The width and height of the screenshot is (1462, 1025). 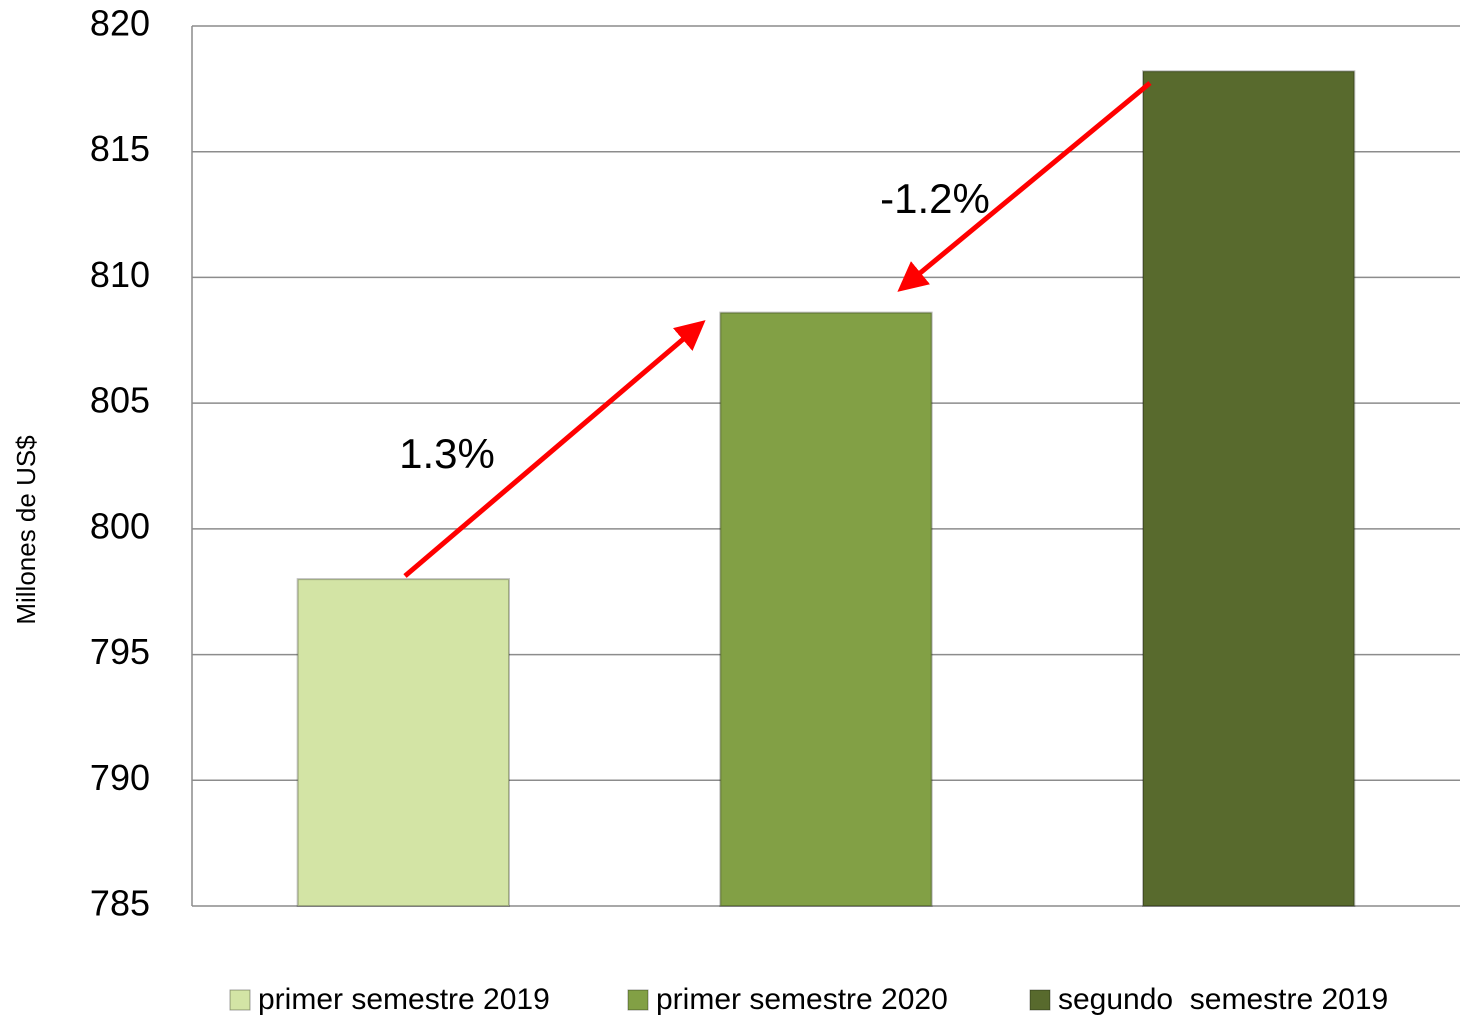 What do you see at coordinates (404, 999) in the screenshot?
I see `legend-label: primer semestre 2019` at bounding box center [404, 999].